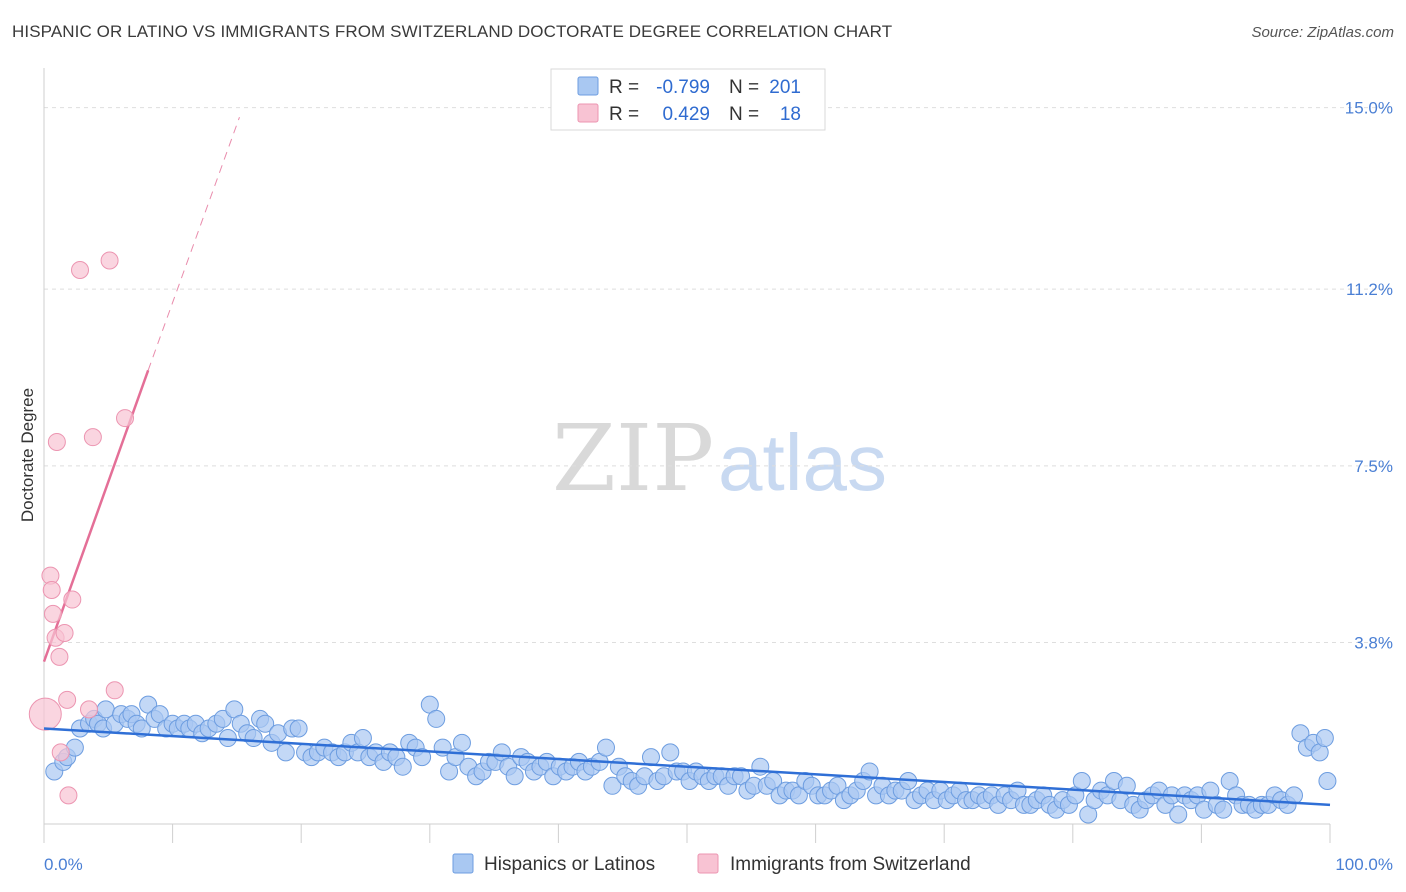  I want to click on source-label: Source: ZipAtlas.com, so click(1322, 32).